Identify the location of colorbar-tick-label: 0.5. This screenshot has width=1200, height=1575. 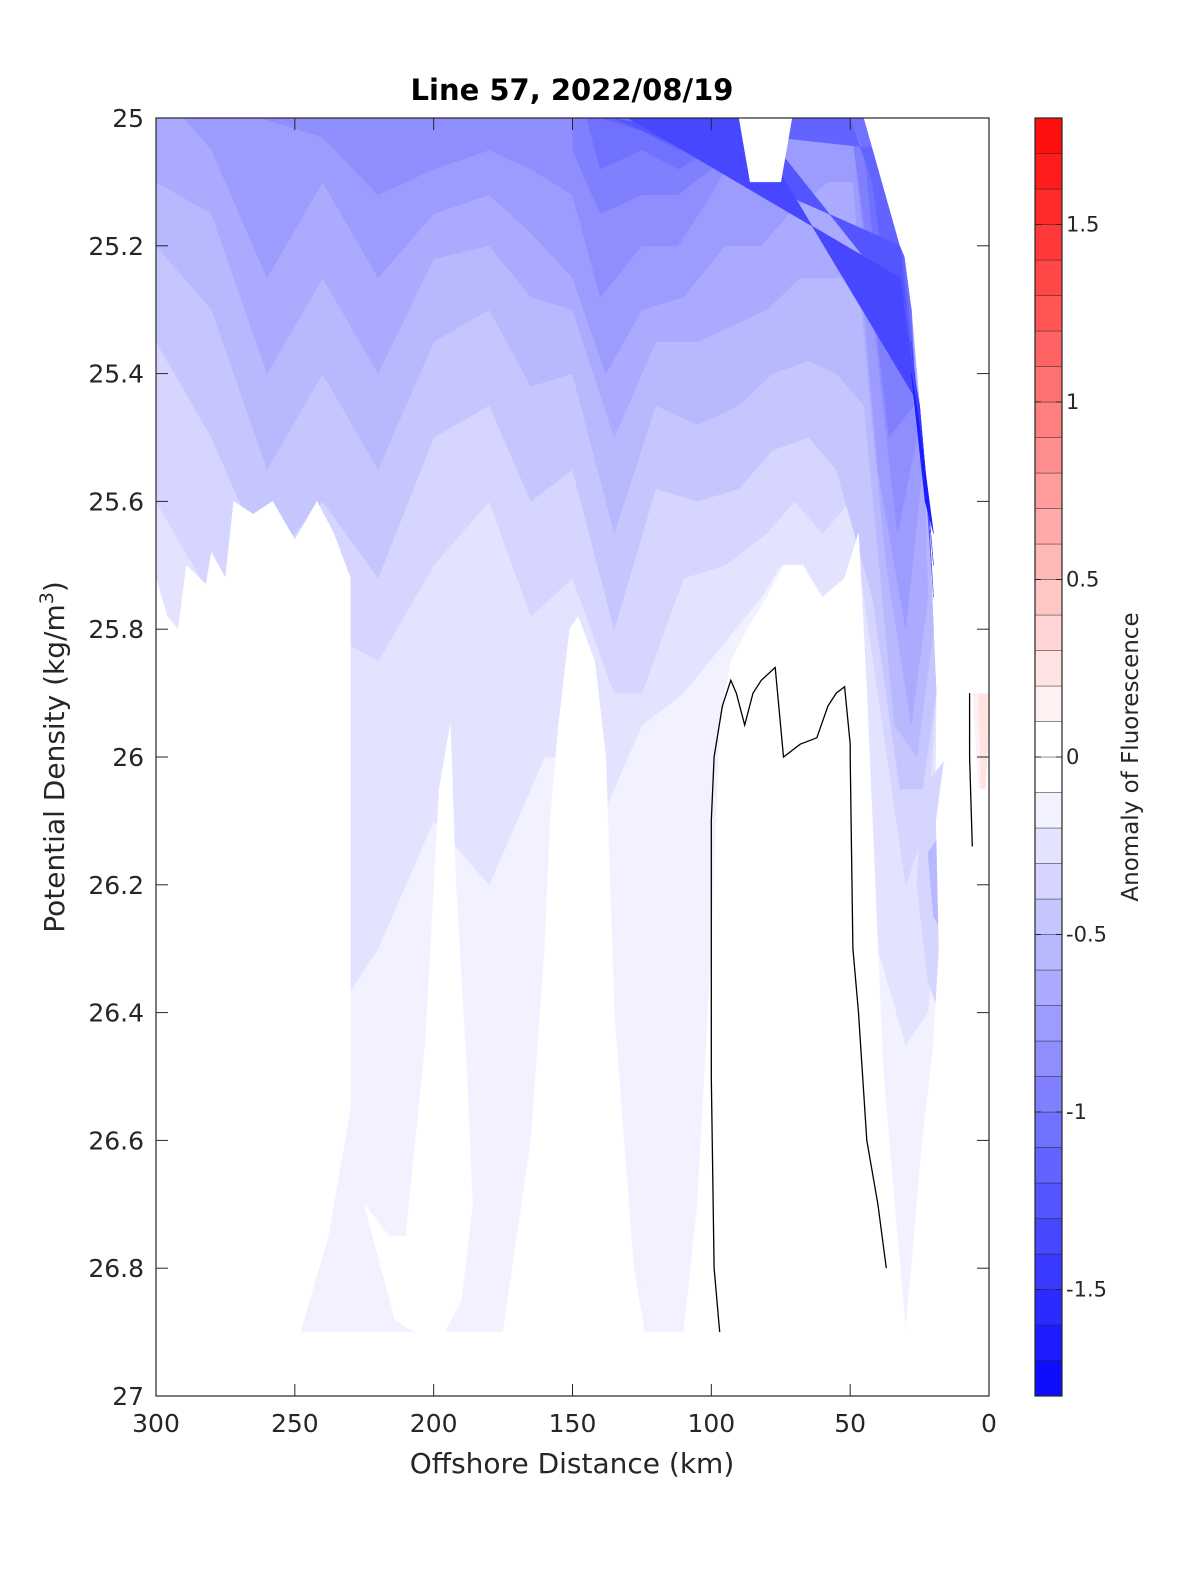
(1082, 580).